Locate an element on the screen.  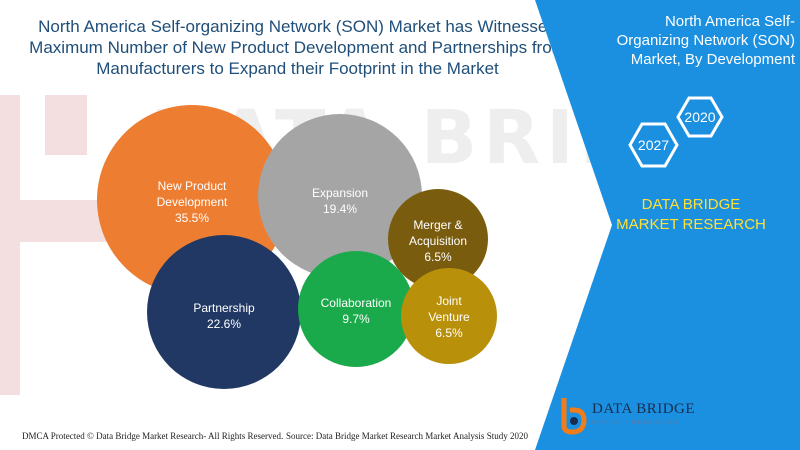
bubble-collaboration-circle is located at coordinates (356, 309).